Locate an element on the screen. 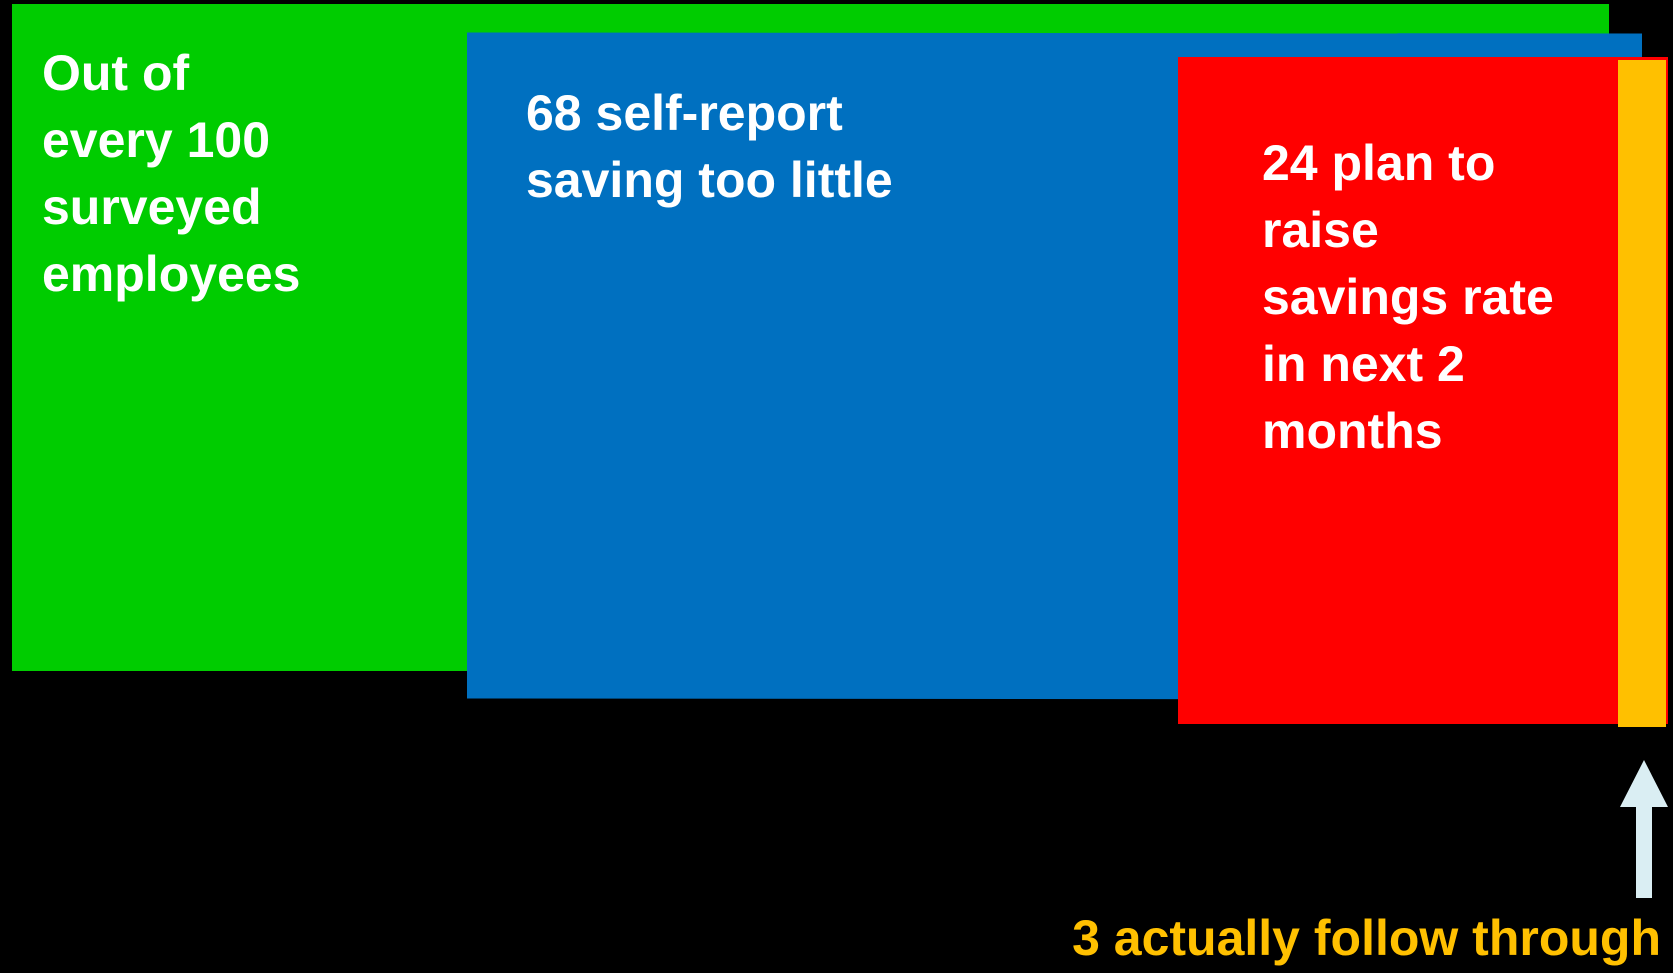 The height and width of the screenshot is (973, 1673). label-follow-through: 3 actually follow through is located at coordinates (1366, 938).